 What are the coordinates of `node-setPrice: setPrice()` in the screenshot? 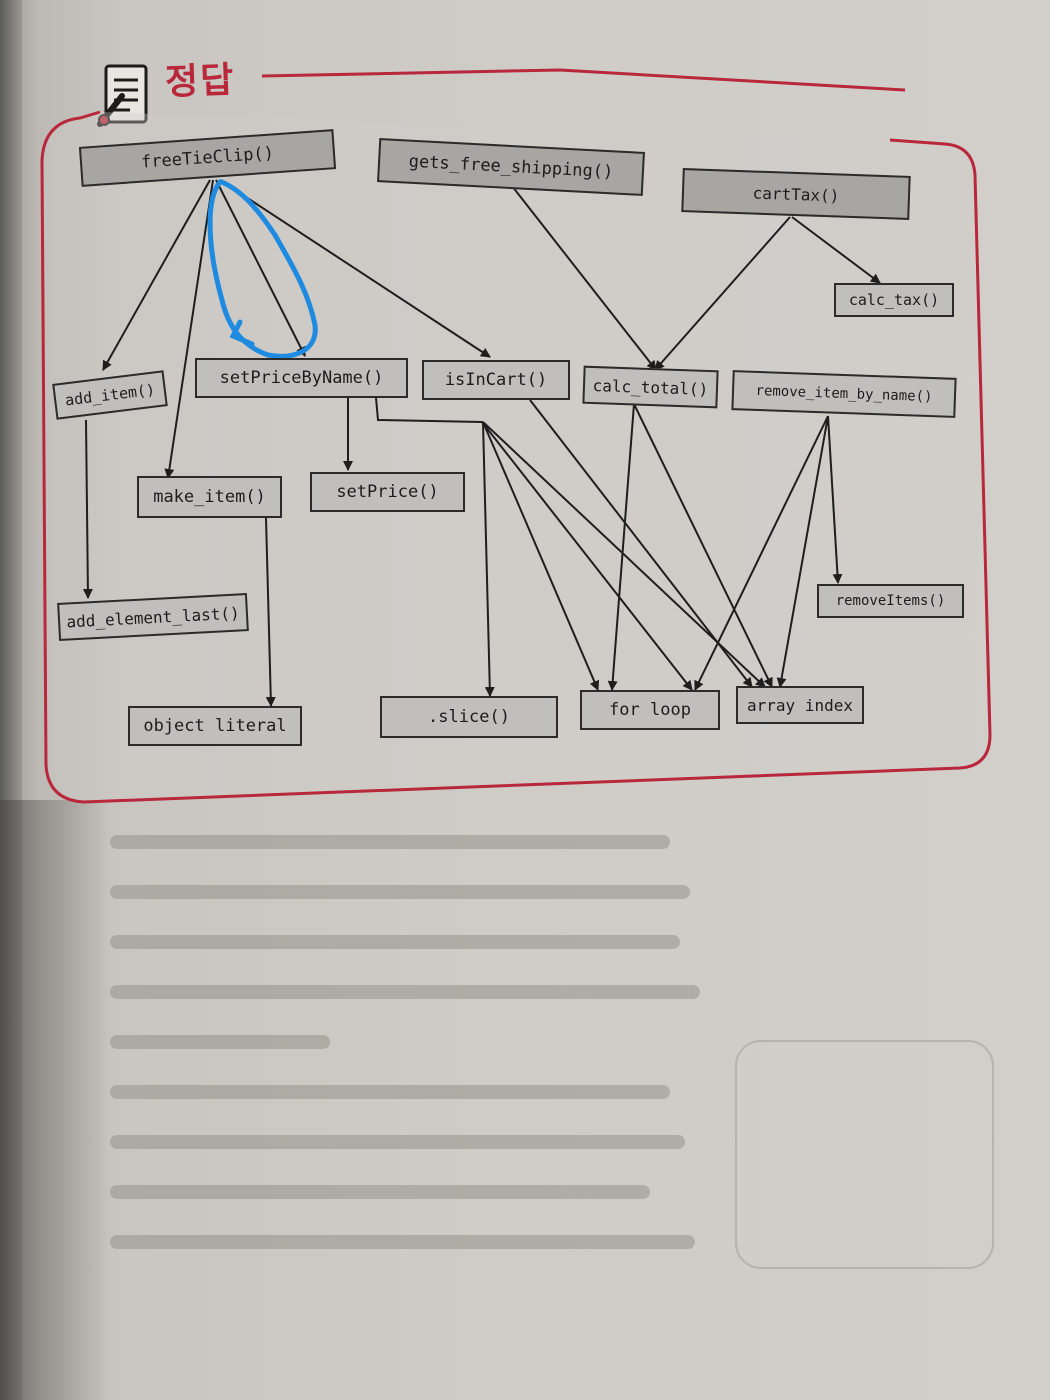 It's located at (387, 492).